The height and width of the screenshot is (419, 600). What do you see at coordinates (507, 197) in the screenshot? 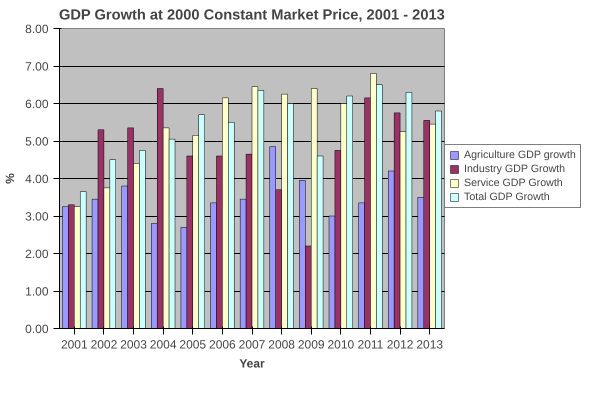
I see `legend-label: Total GDP Growth` at bounding box center [507, 197].